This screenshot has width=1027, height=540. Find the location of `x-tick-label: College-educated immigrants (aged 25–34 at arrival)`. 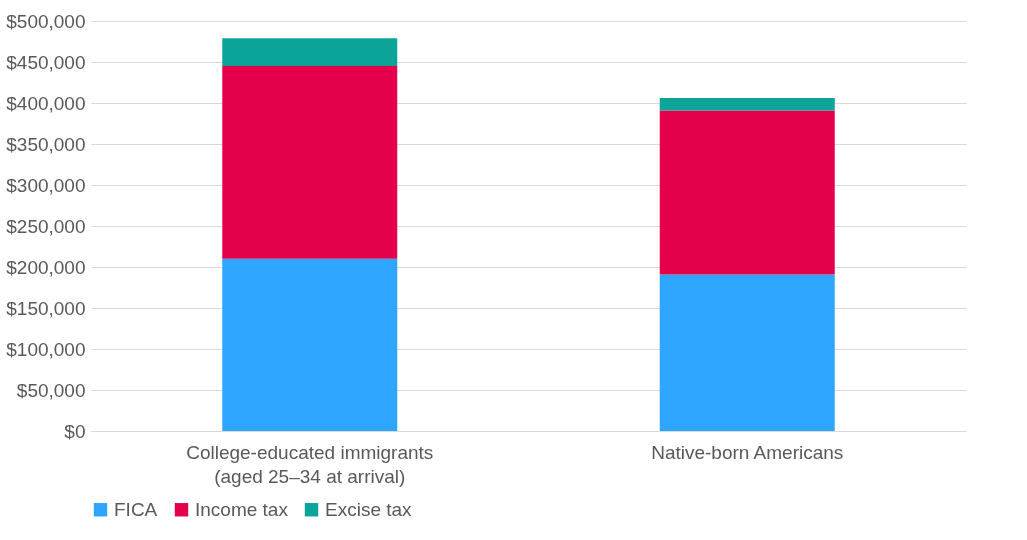

x-tick-label: College-educated immigrants (aged 25–34 at arrival) is located at coordinates (310, 464).